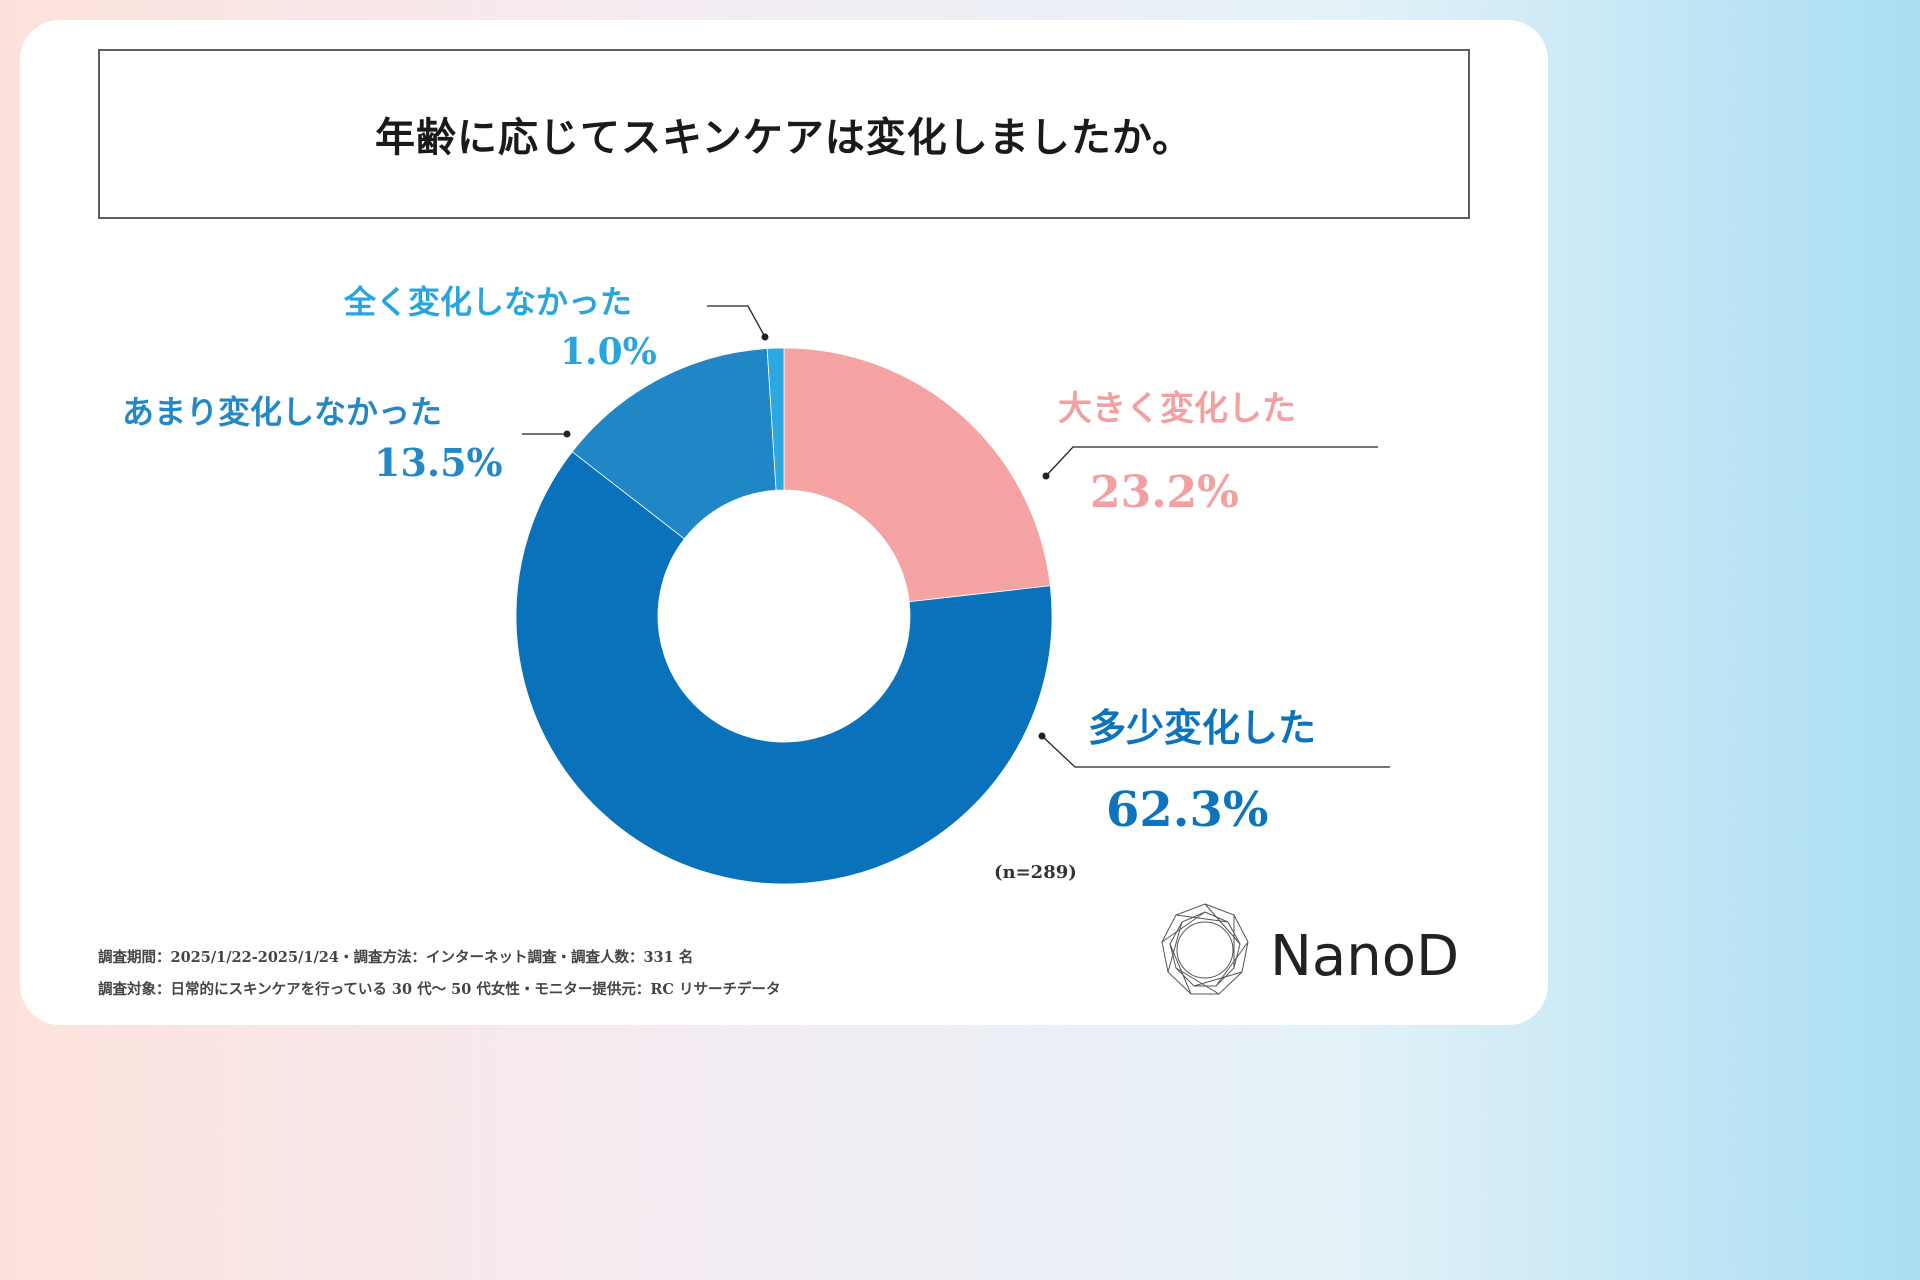 Image resolution: width=1920 pixels, height=1280 pixels. I want to click on value-no-change: 1.0%, so click(608, 352).